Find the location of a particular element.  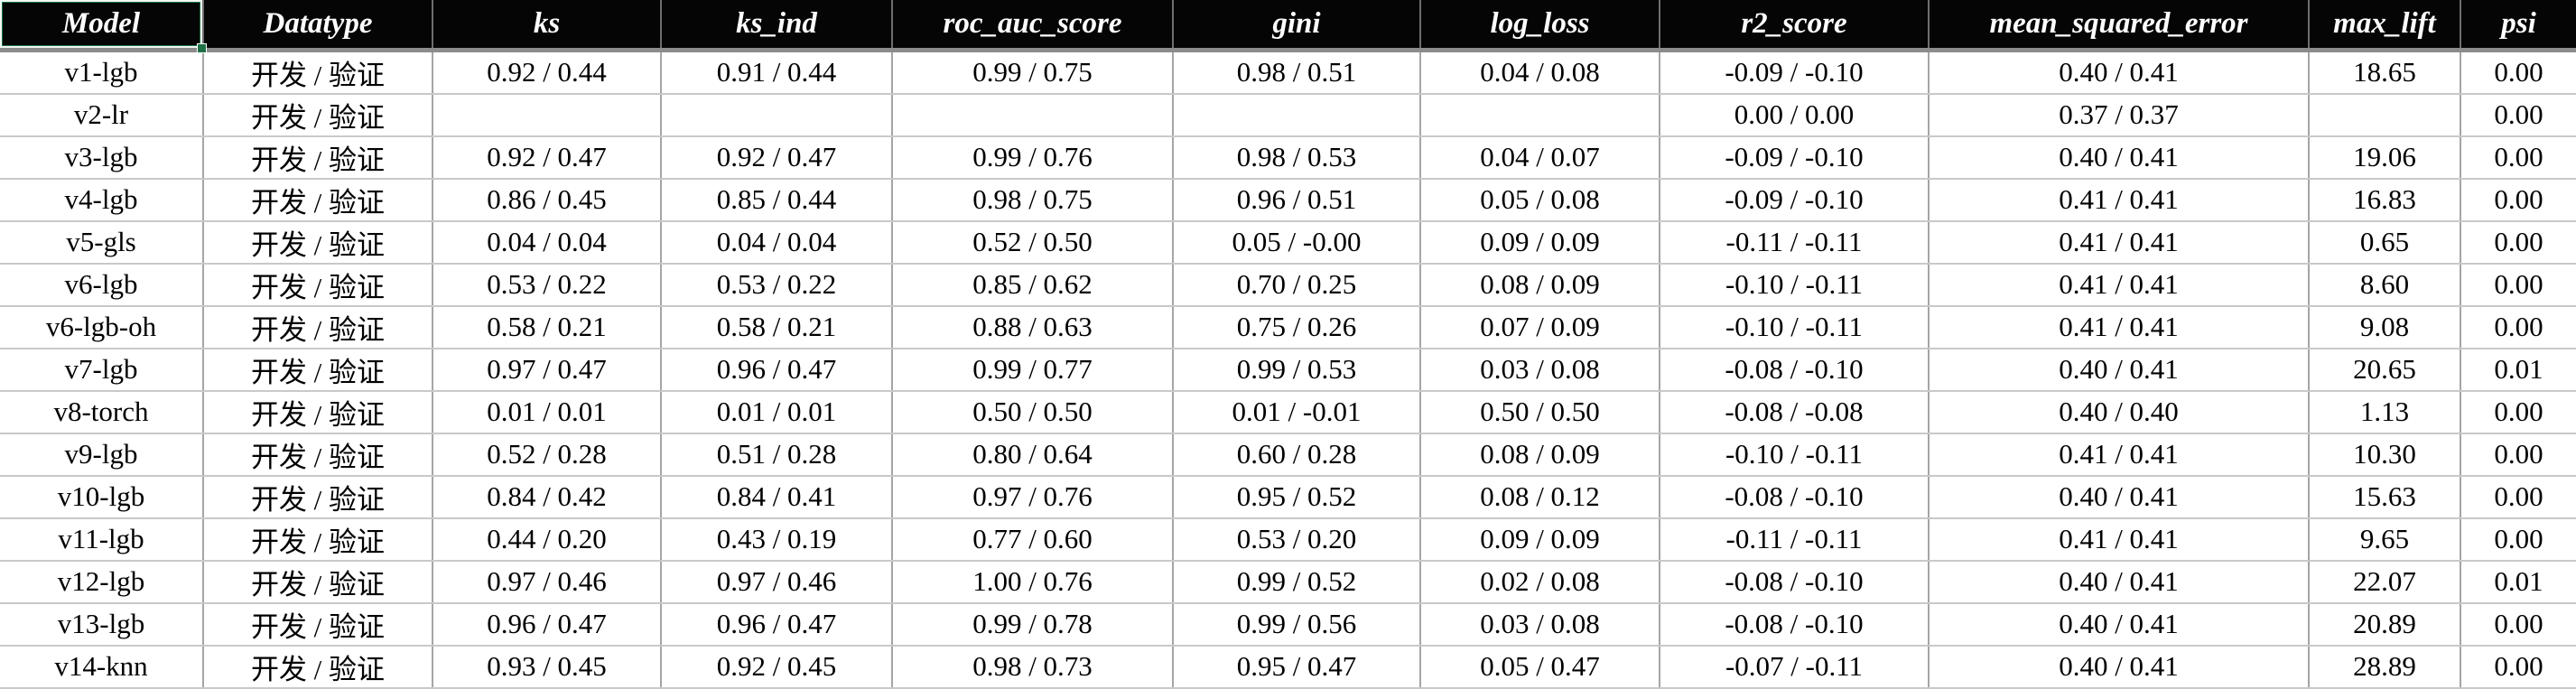

column-header-model: Model is located at coordinates (103, 26).